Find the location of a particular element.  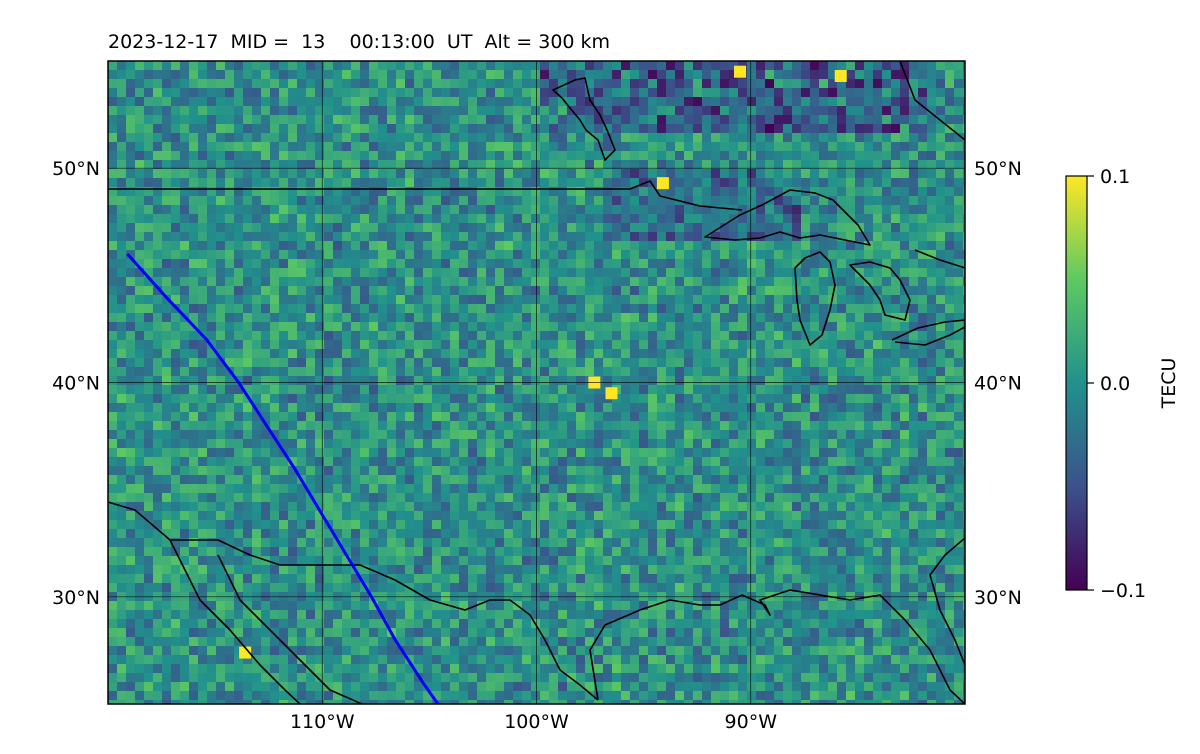

colorbar: 0.1 0.0 −0.1 TECU is located at coordinates (1123, 384).